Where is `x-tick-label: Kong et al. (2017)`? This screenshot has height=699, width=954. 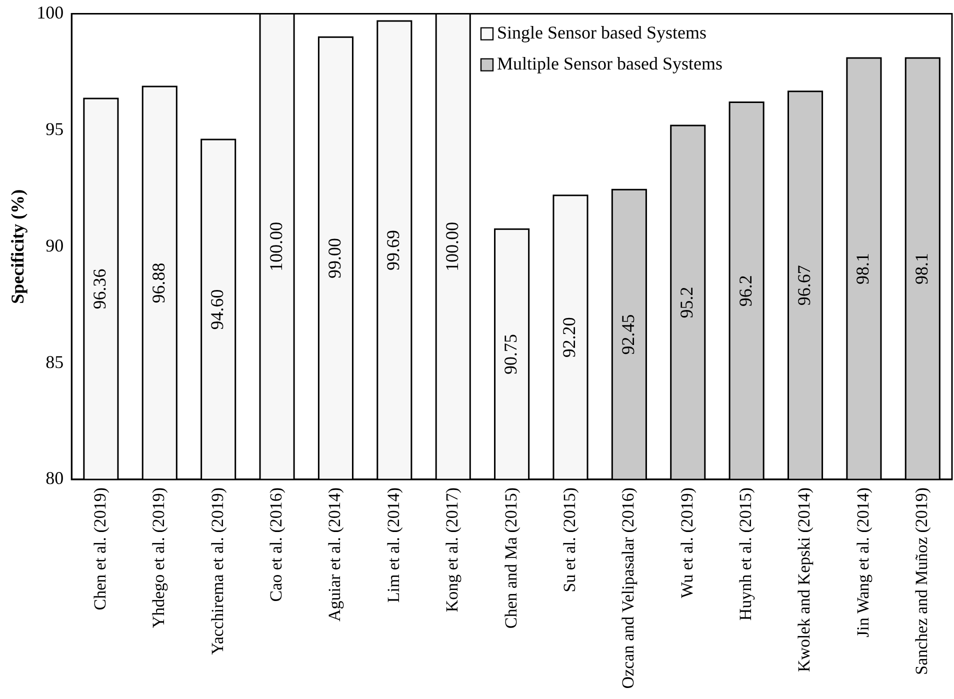
x-tick-label: Kong et al. (2017) is located at coordinates (452, 549).